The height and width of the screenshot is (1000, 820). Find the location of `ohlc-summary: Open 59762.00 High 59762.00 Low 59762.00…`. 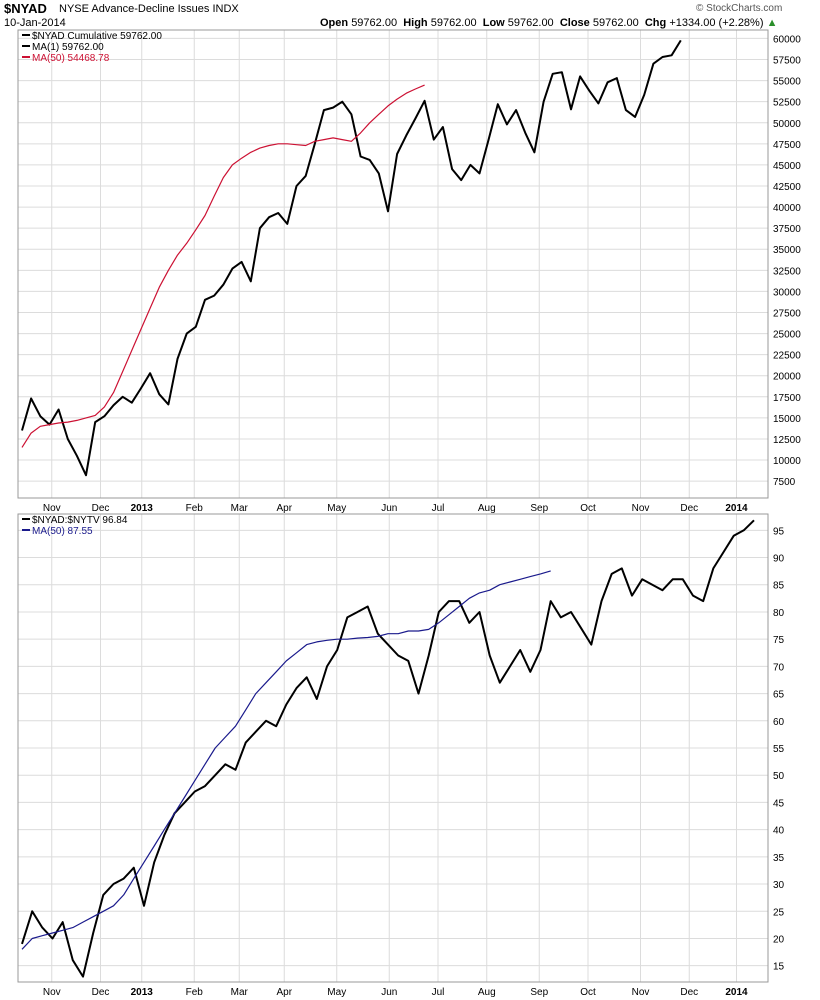

ohlc-summary: Open 59762.00 High 59762.00 Low 59762.00… is located at coordinates (548, 23).